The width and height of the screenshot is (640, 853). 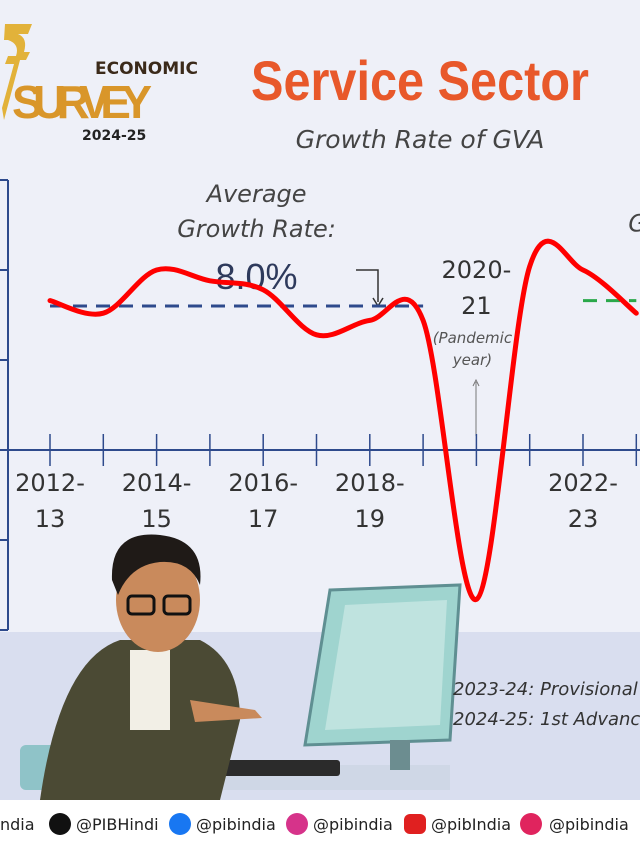 I want to click on average-label: Growth Rate:, so click(x=256, y=229).